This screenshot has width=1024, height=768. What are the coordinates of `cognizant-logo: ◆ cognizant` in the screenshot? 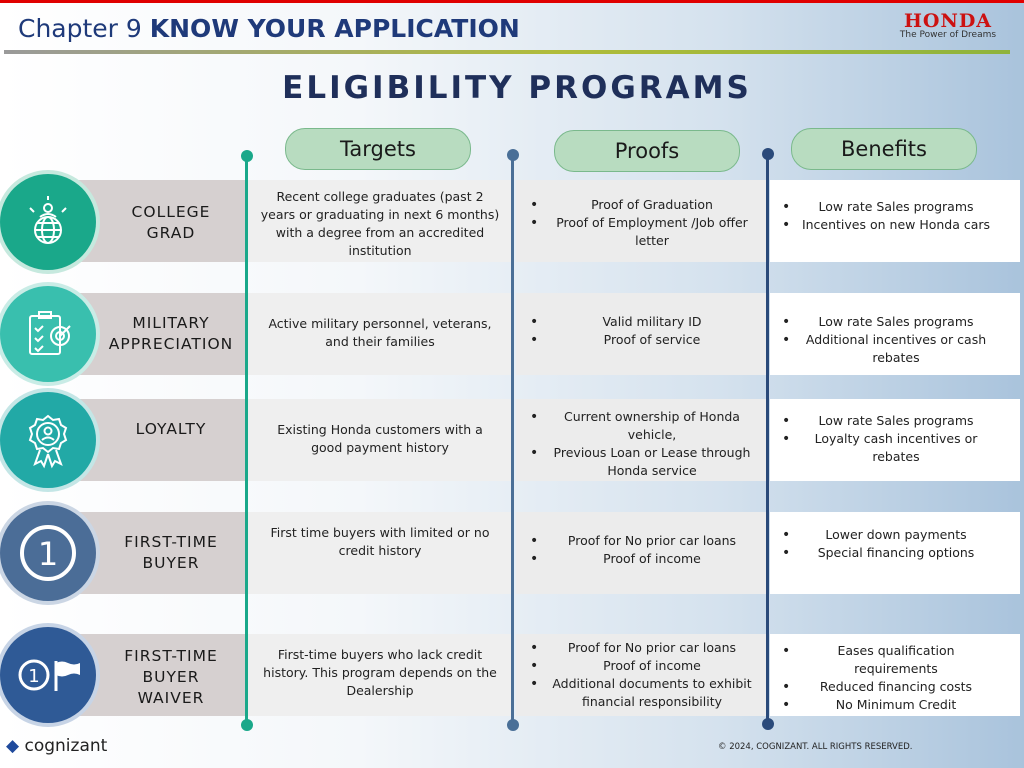 It's located at (57, 746).